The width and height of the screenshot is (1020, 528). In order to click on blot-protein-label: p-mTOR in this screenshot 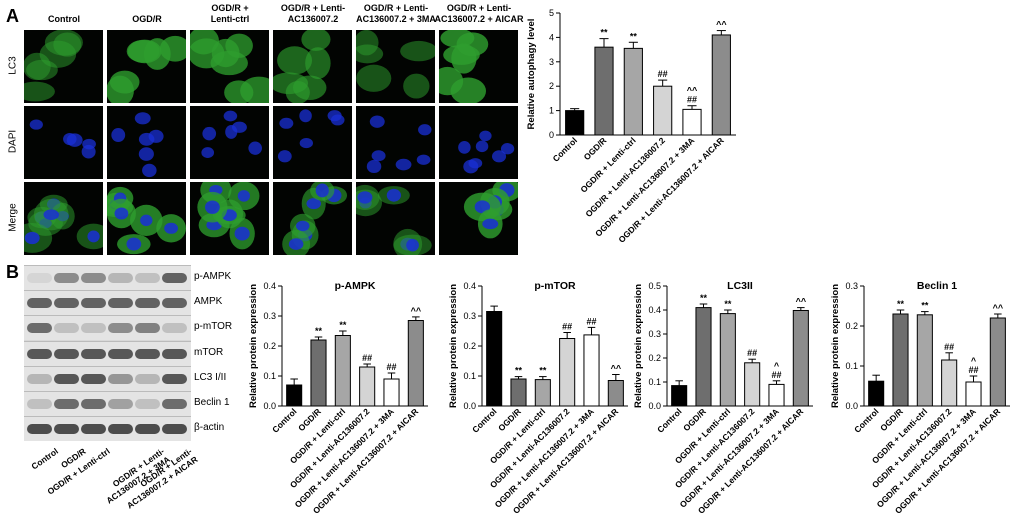, I will do `click(213, 326)`.